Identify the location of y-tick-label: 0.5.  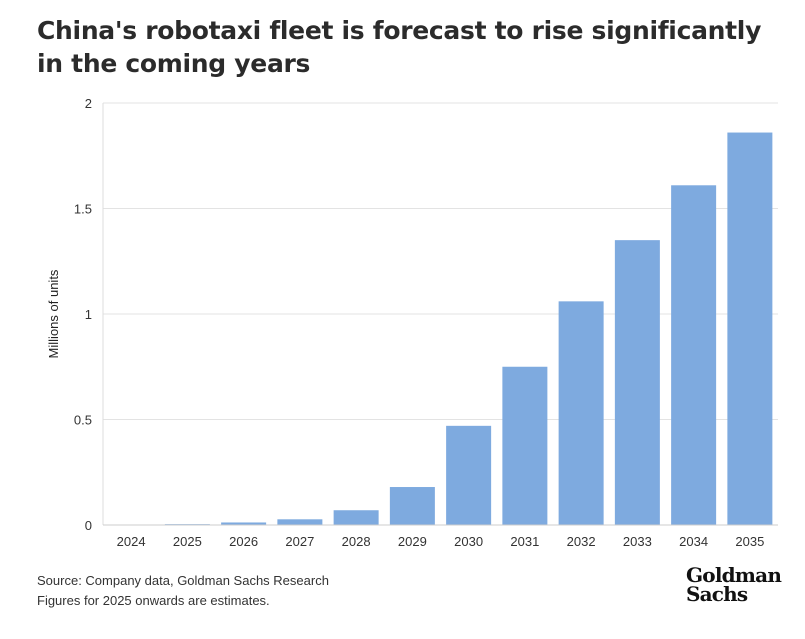
(83, 420).